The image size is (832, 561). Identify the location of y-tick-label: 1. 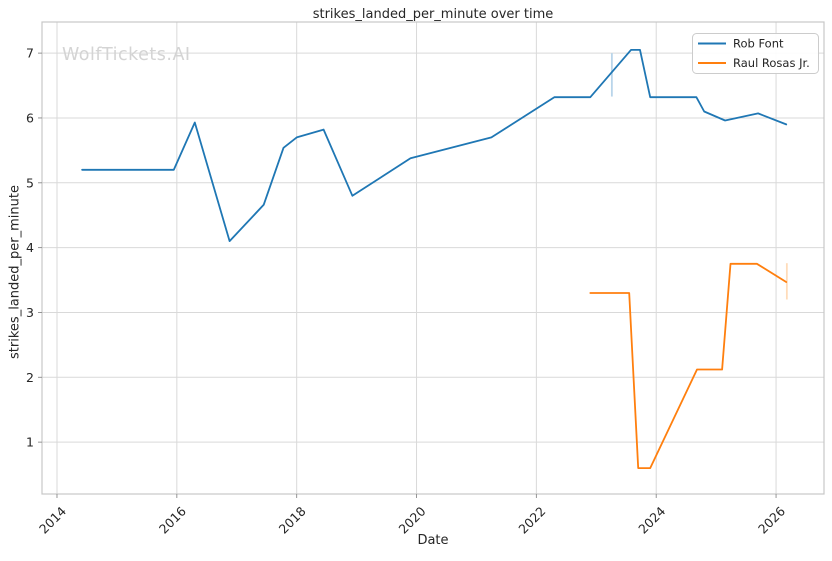
(30, 442).